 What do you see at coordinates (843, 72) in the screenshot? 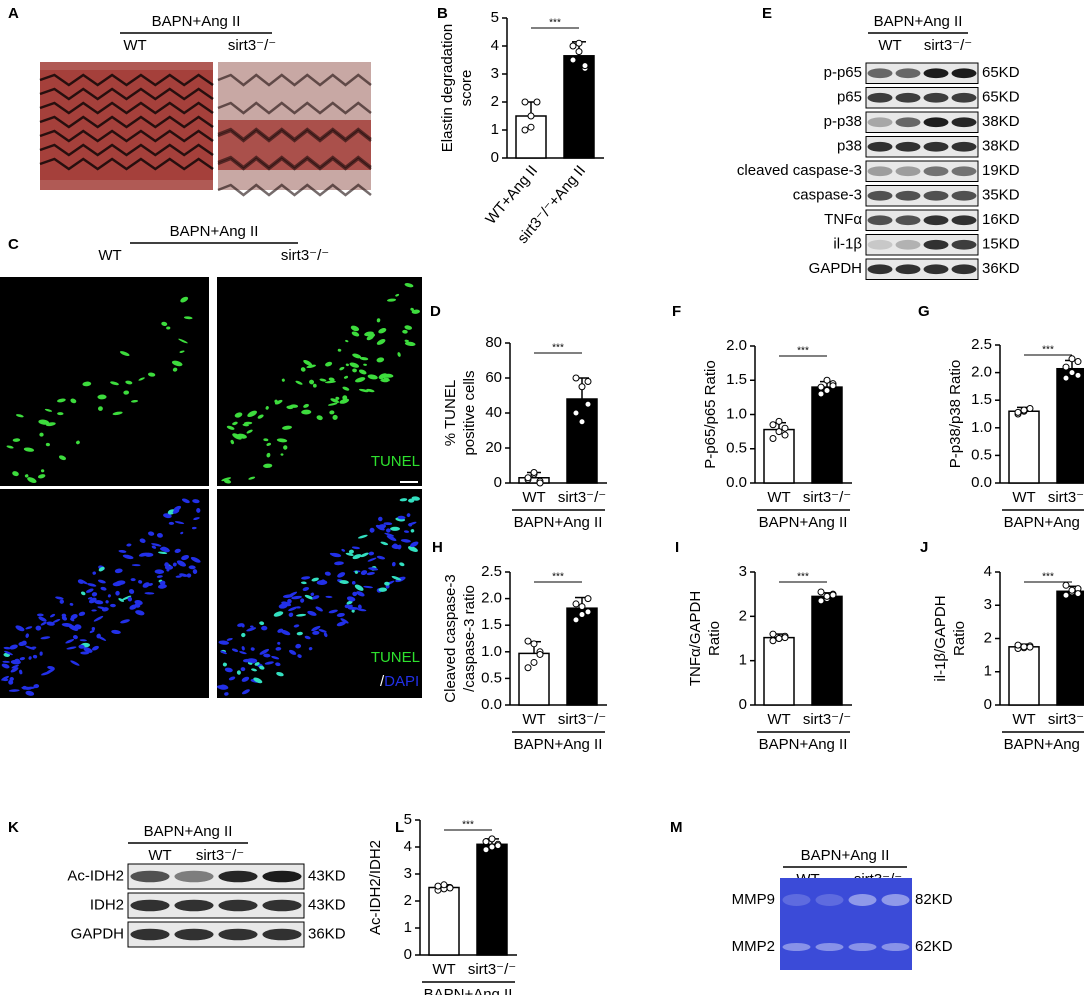
I see `protein-label: p-p65` at bounding box center [843, 72].